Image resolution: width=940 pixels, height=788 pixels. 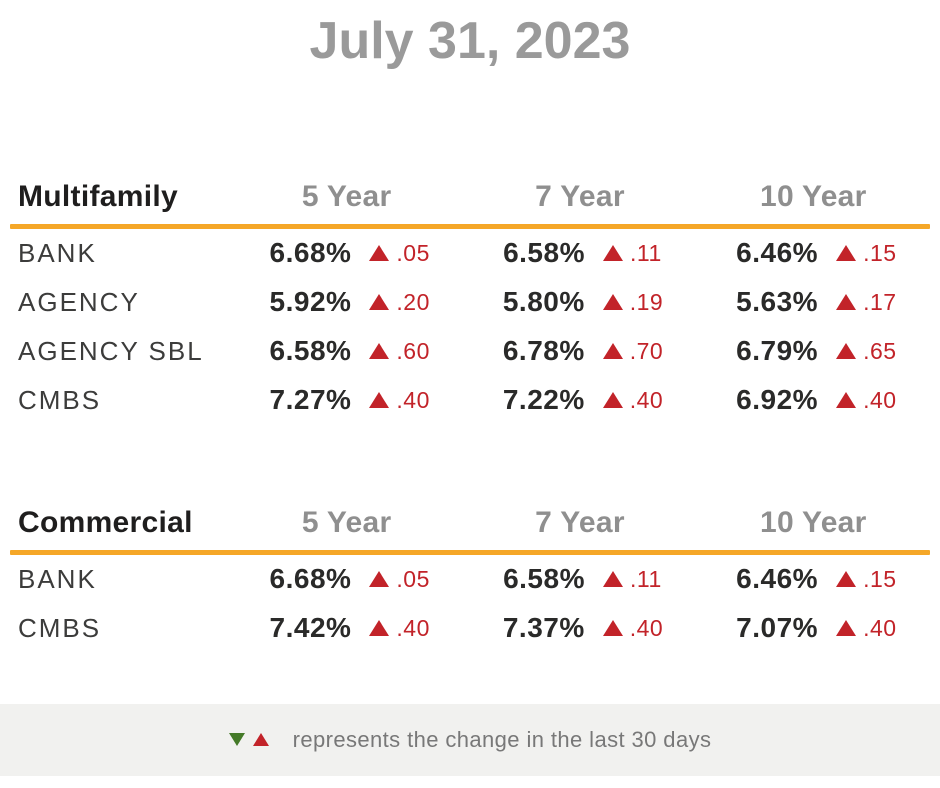 I want to click on rate-cell: 6.78% .70, so click(x=579, y=351).